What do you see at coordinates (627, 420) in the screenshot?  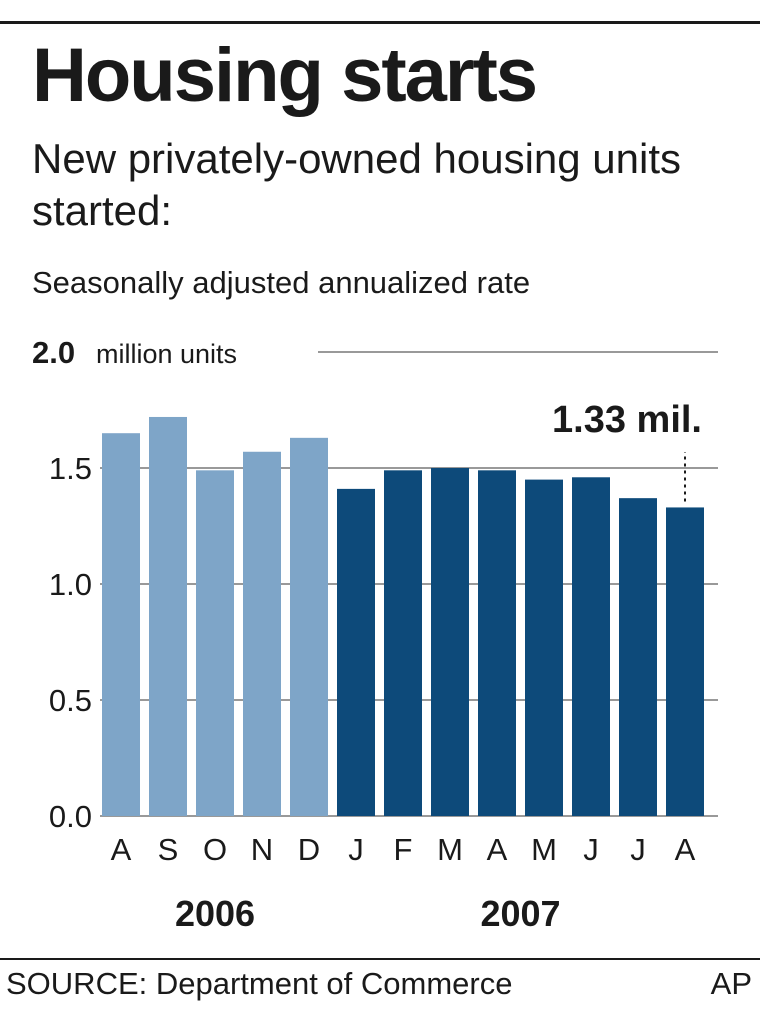 I see `annotation-label: 1.33 mil.` at bounding box center [627, 420].